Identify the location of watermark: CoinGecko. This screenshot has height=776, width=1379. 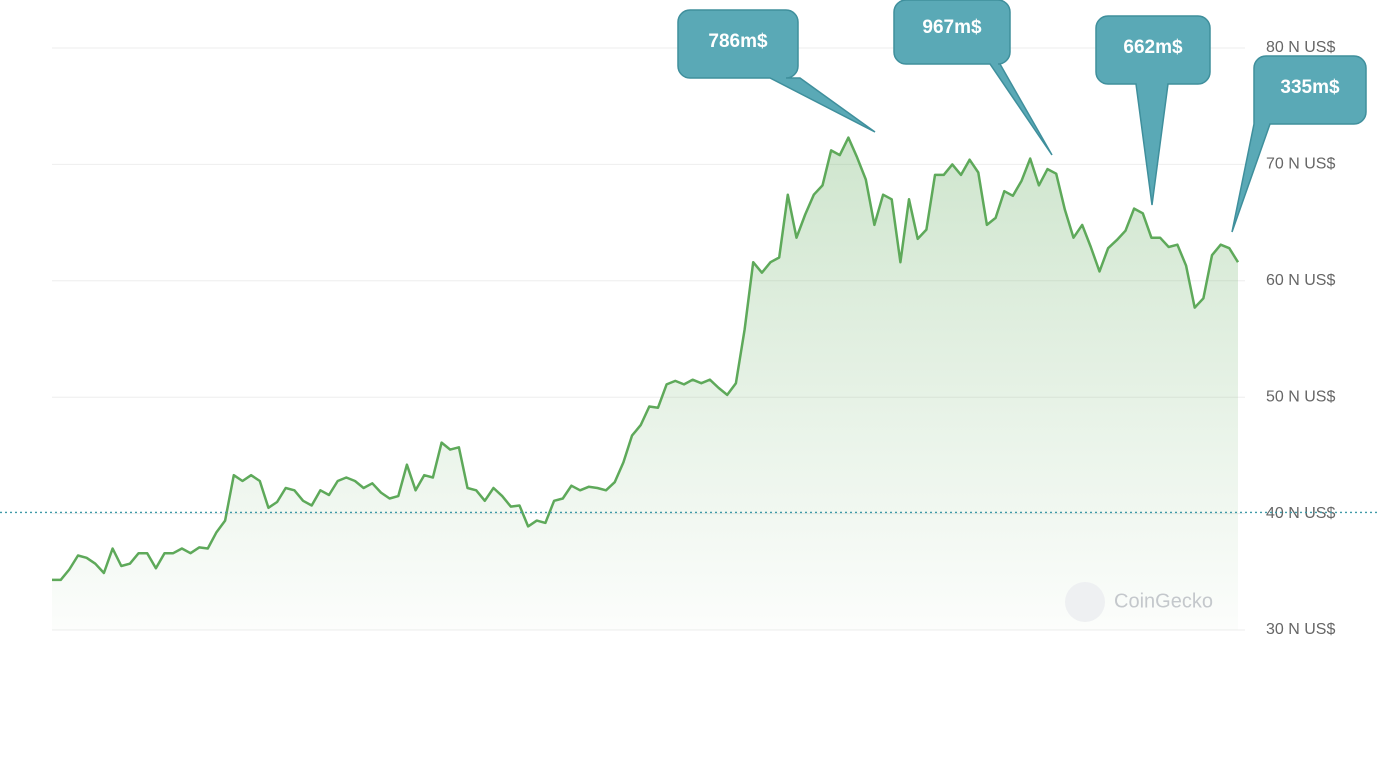
(1163, 601).